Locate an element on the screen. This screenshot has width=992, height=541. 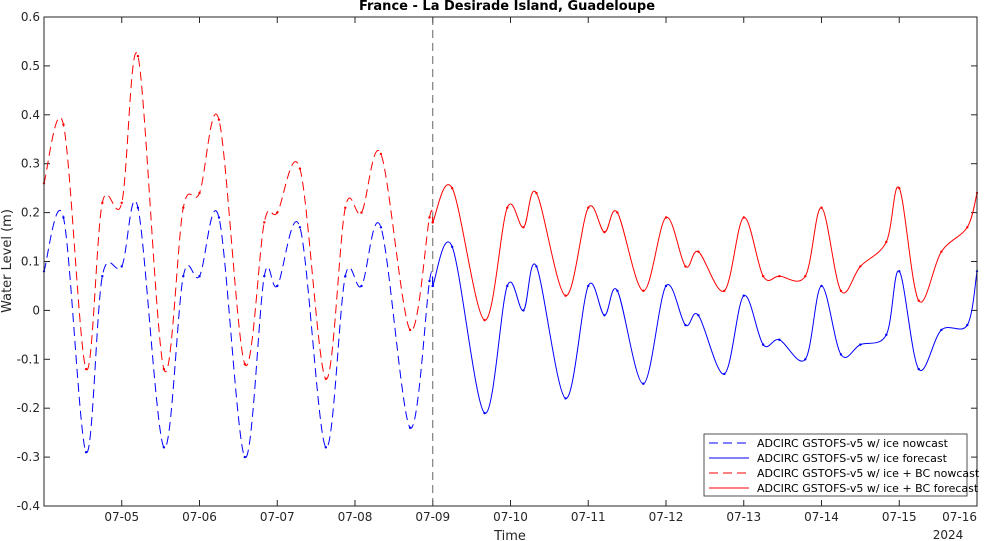
x-tick-label: 07-12 is located at coordinates (666, 517).